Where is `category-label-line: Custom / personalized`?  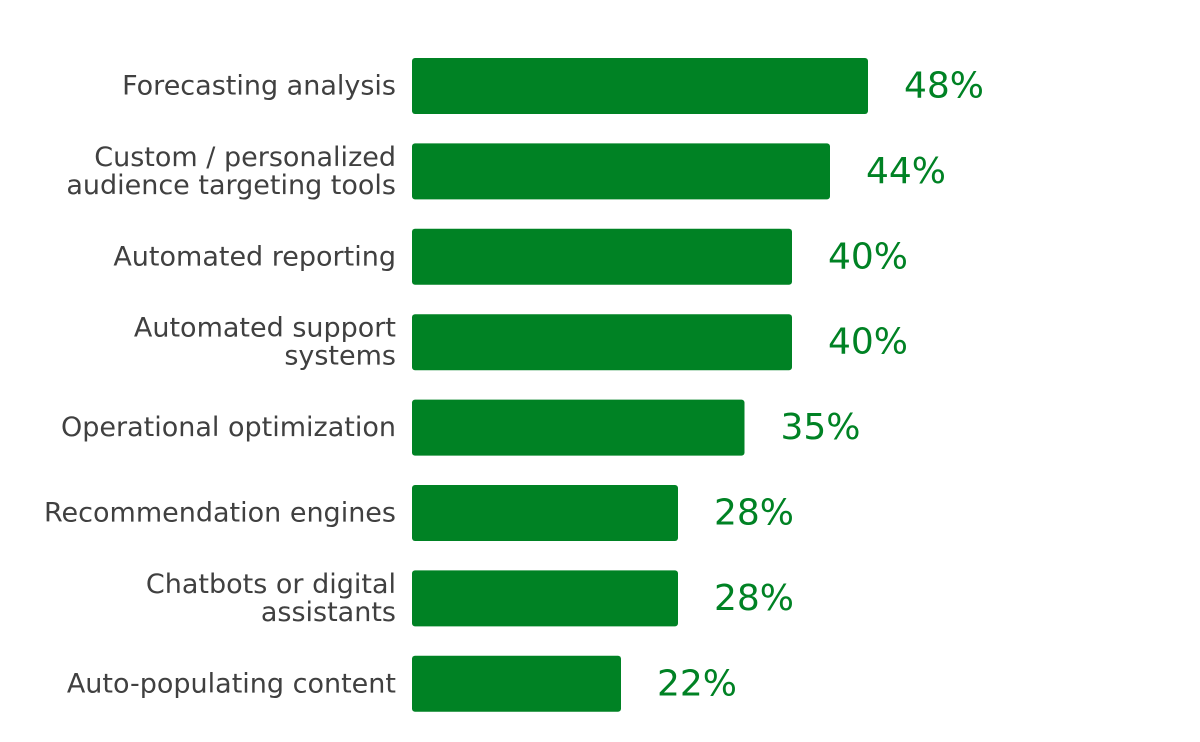 category-label-line: Custom / personalized is located at coordinates (245, 157).